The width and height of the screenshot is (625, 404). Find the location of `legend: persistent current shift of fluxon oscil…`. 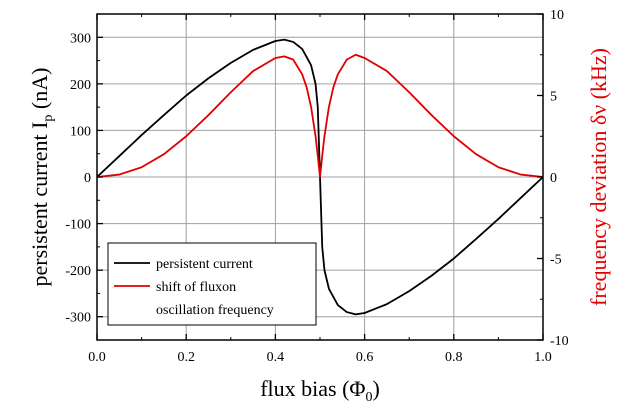

legend: persistent current shift of fluxon oscil… is located at coordinates (212, 284).